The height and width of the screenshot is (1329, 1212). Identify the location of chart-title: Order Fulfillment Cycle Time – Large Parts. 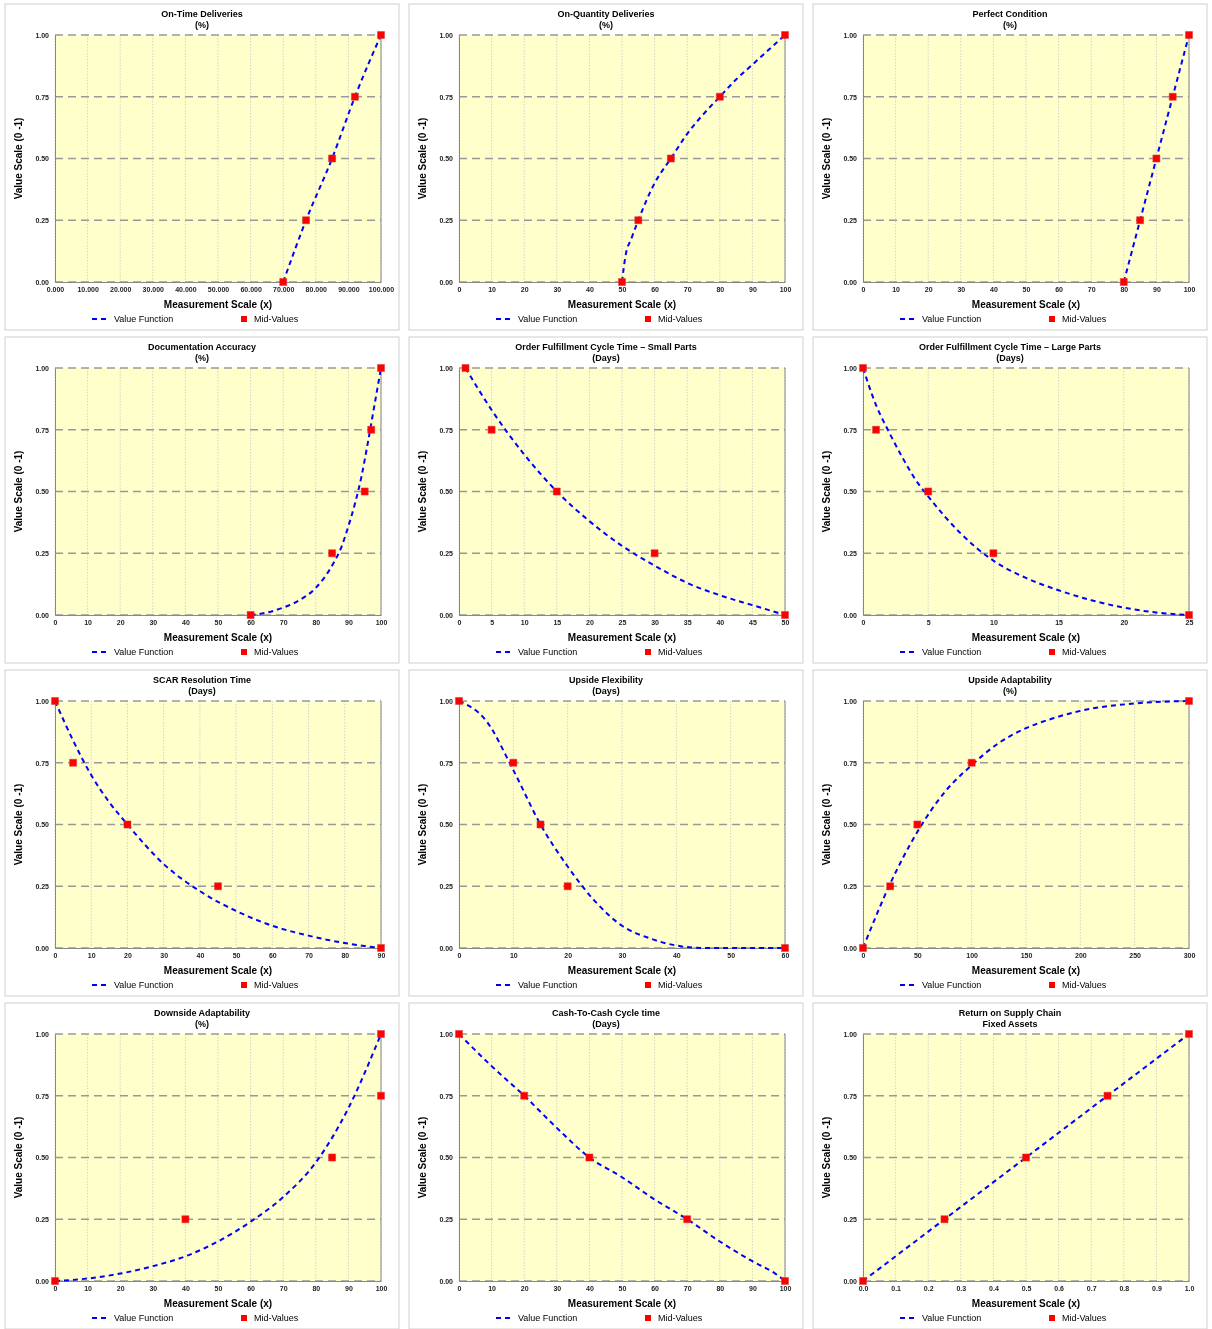
(1010, 347).